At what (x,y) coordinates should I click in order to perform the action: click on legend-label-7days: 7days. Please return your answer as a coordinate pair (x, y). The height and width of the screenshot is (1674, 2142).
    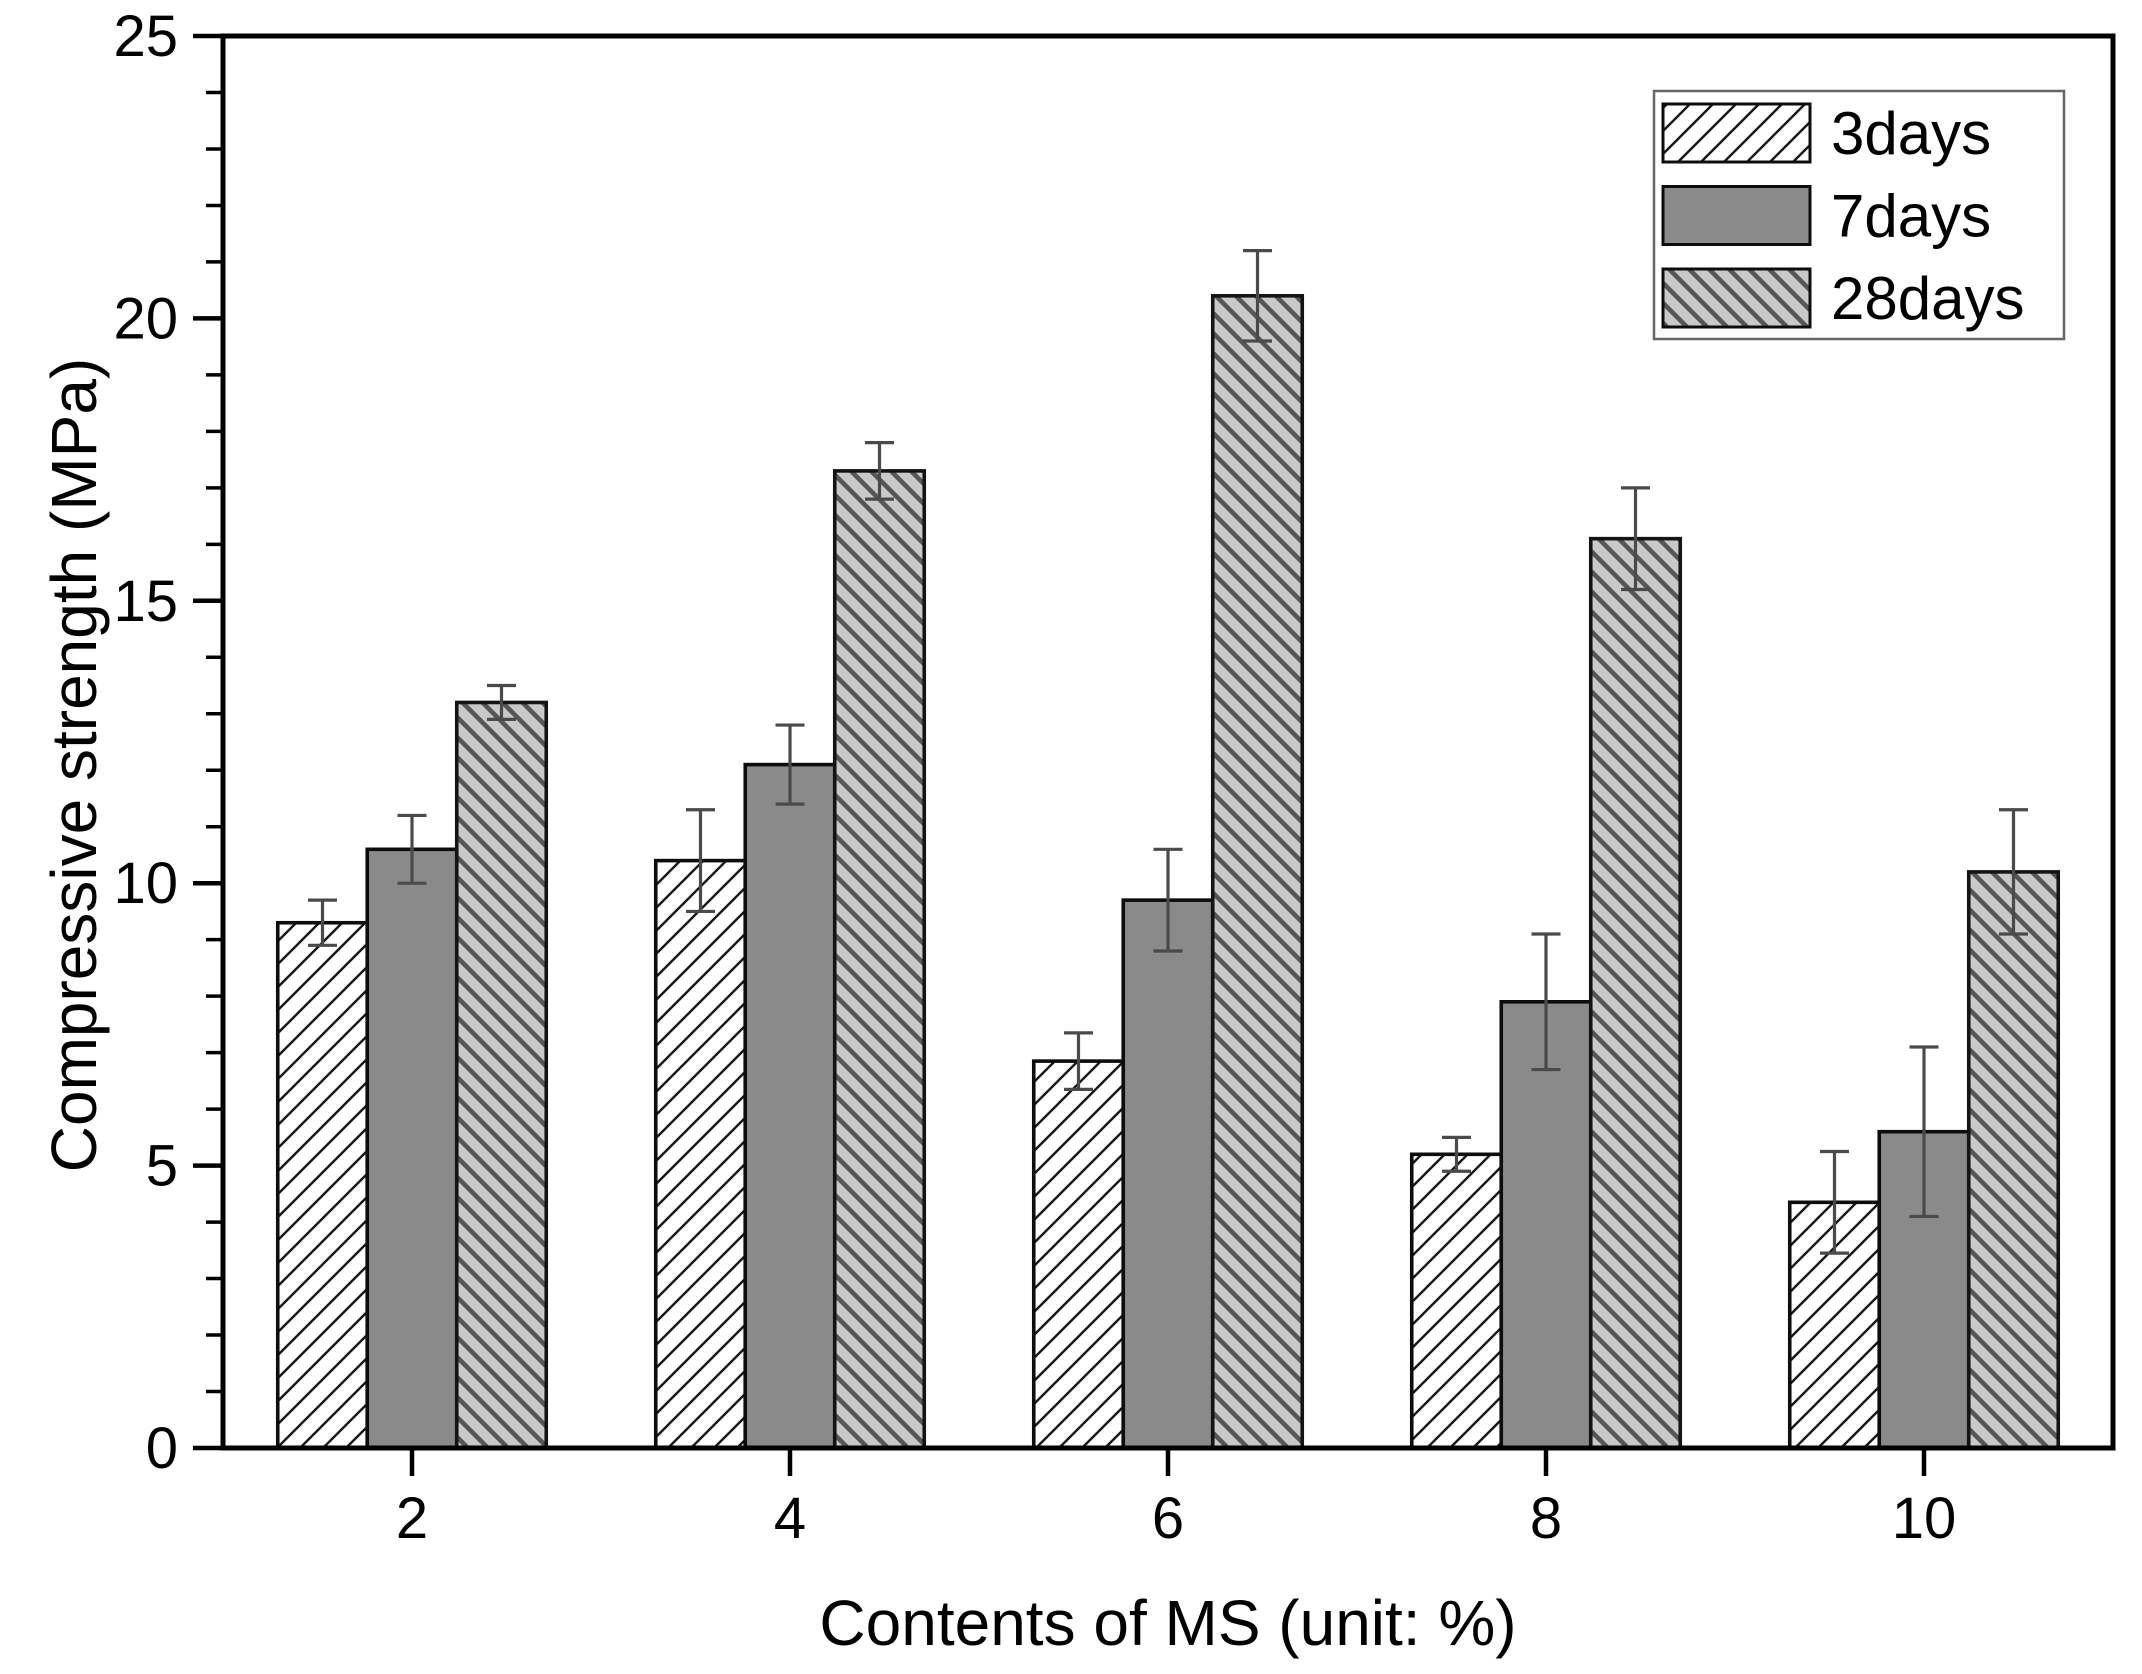
    Looking at the image, I should click on (1911, 216).